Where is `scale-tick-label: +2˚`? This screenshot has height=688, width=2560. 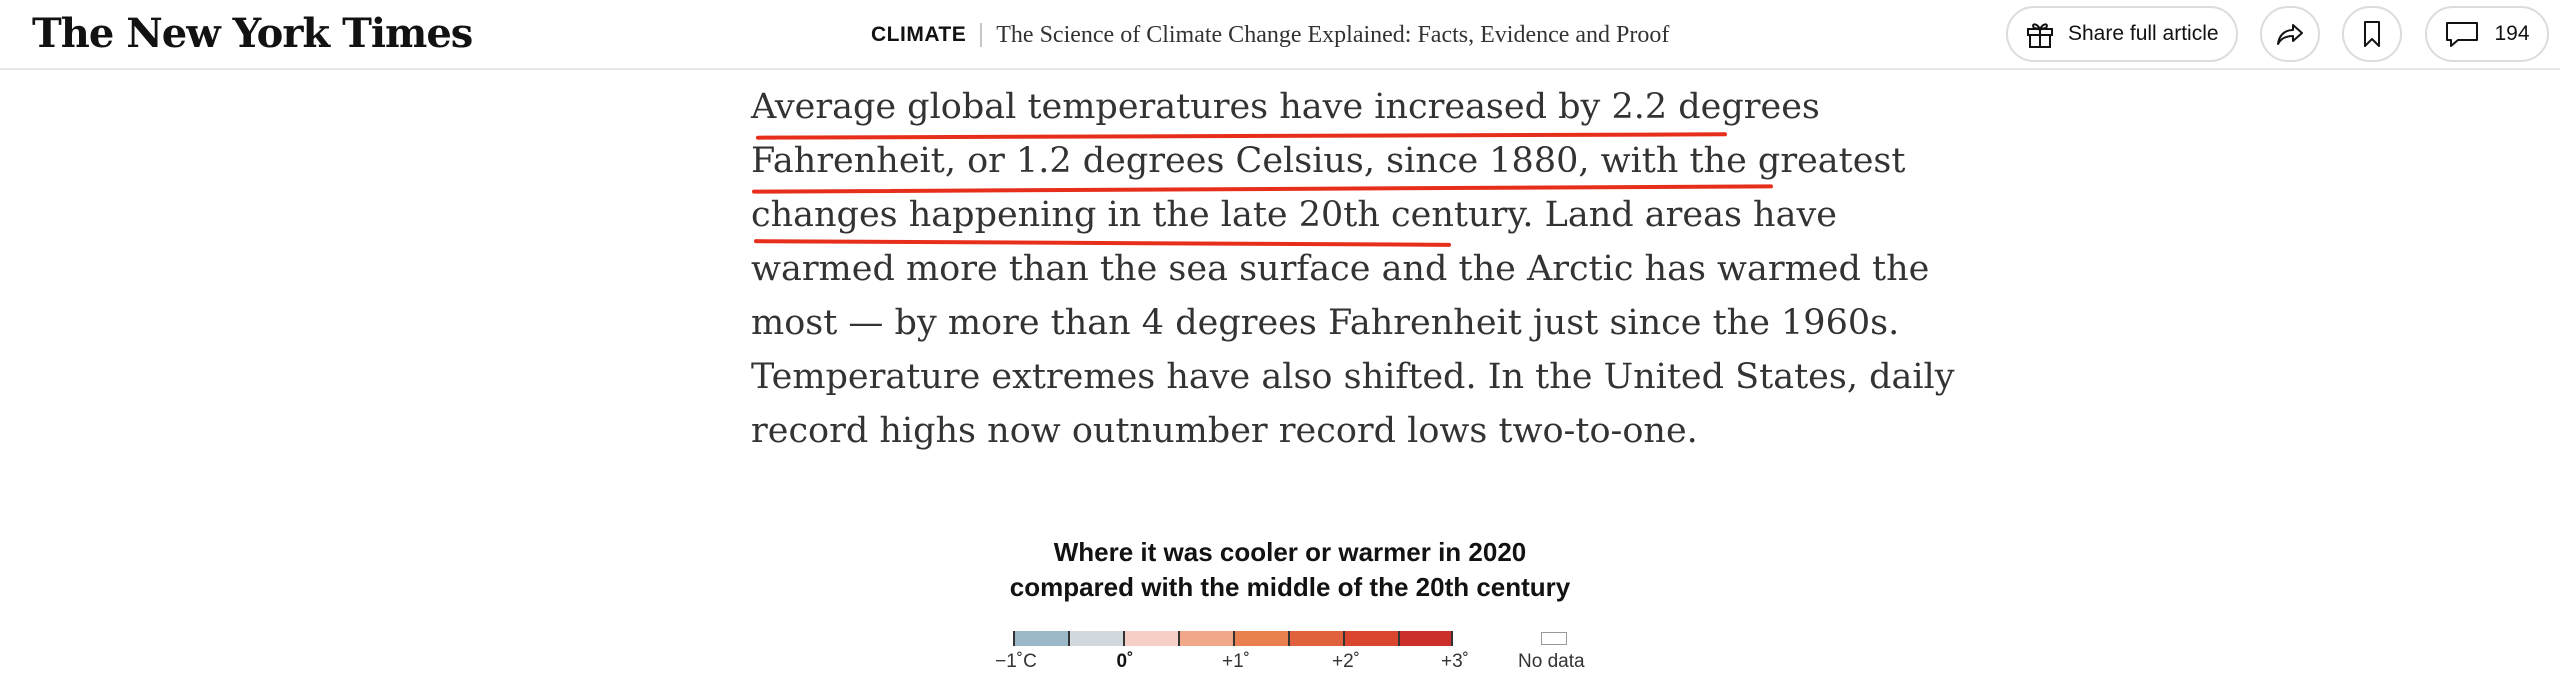 scale-tick-label: +2˚ is located at coordinates (1346, 661).